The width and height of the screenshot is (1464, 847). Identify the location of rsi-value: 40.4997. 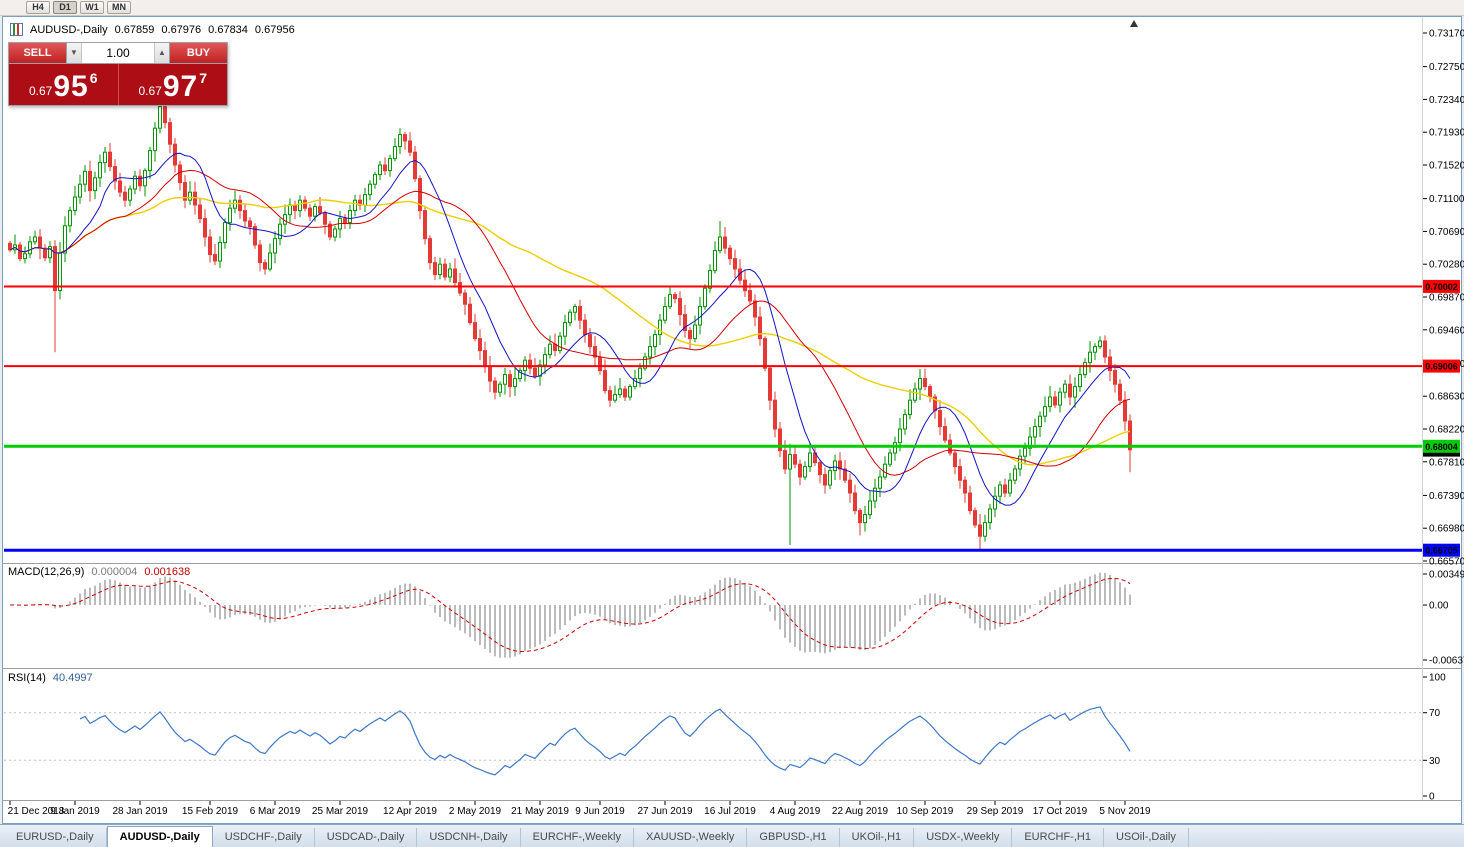
(72, 678).